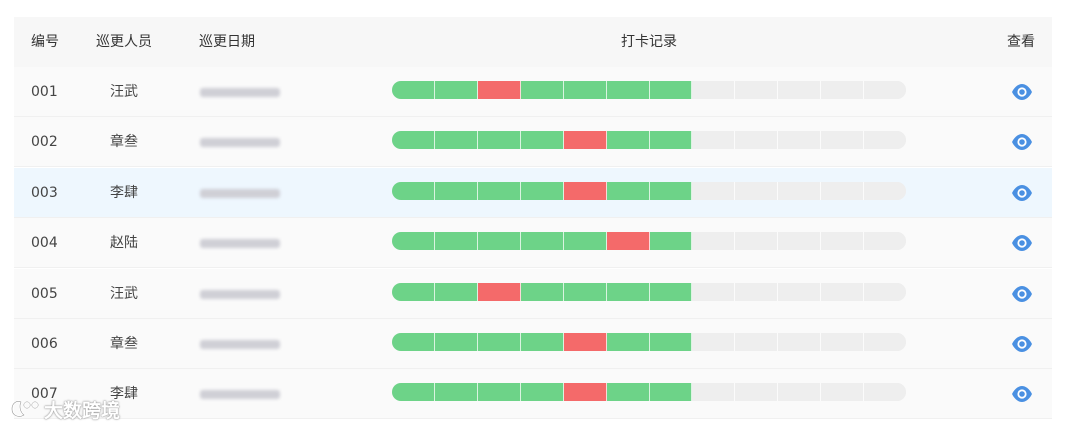  I want to click on table-row: 005 汪武, so click(533, 293).